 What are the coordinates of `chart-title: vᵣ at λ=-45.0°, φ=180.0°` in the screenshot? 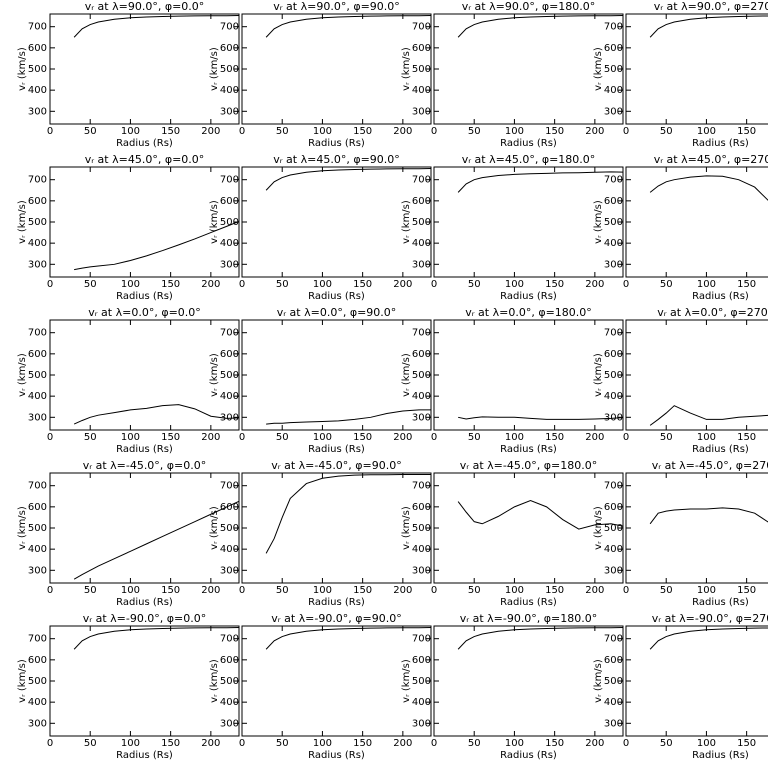 It's located at (529, 465).